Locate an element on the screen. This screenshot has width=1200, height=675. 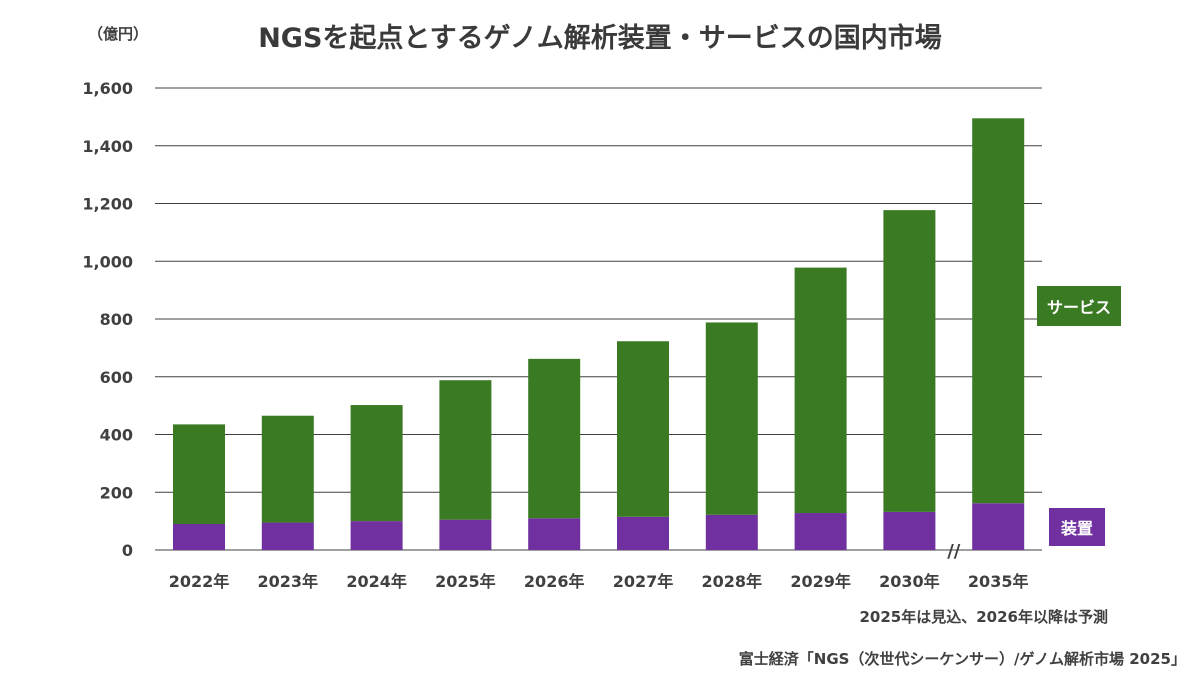
x-tick-label: 2026年 is located at coordinates (554, 581).